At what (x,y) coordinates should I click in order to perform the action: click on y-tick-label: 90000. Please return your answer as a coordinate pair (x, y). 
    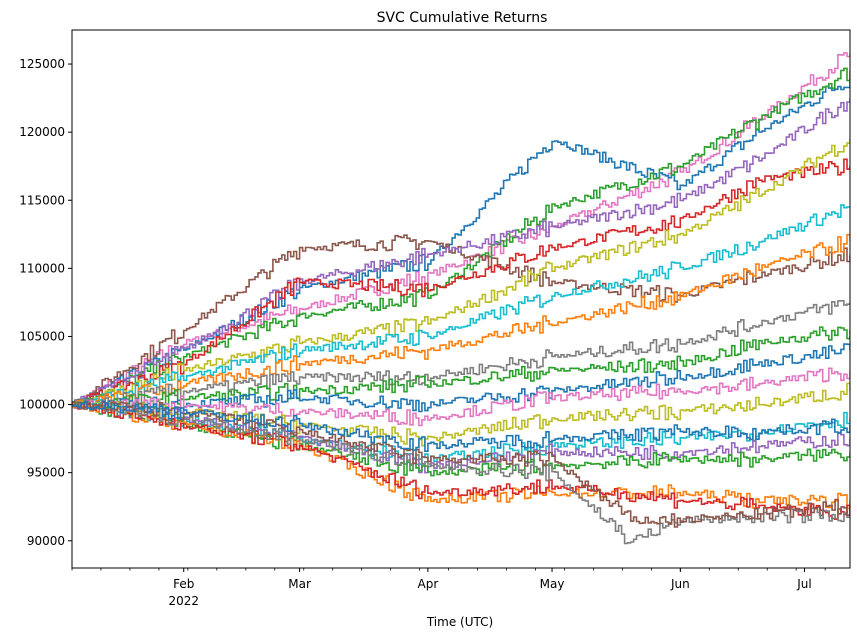
    Looking at the image, I should click on (46, 541).